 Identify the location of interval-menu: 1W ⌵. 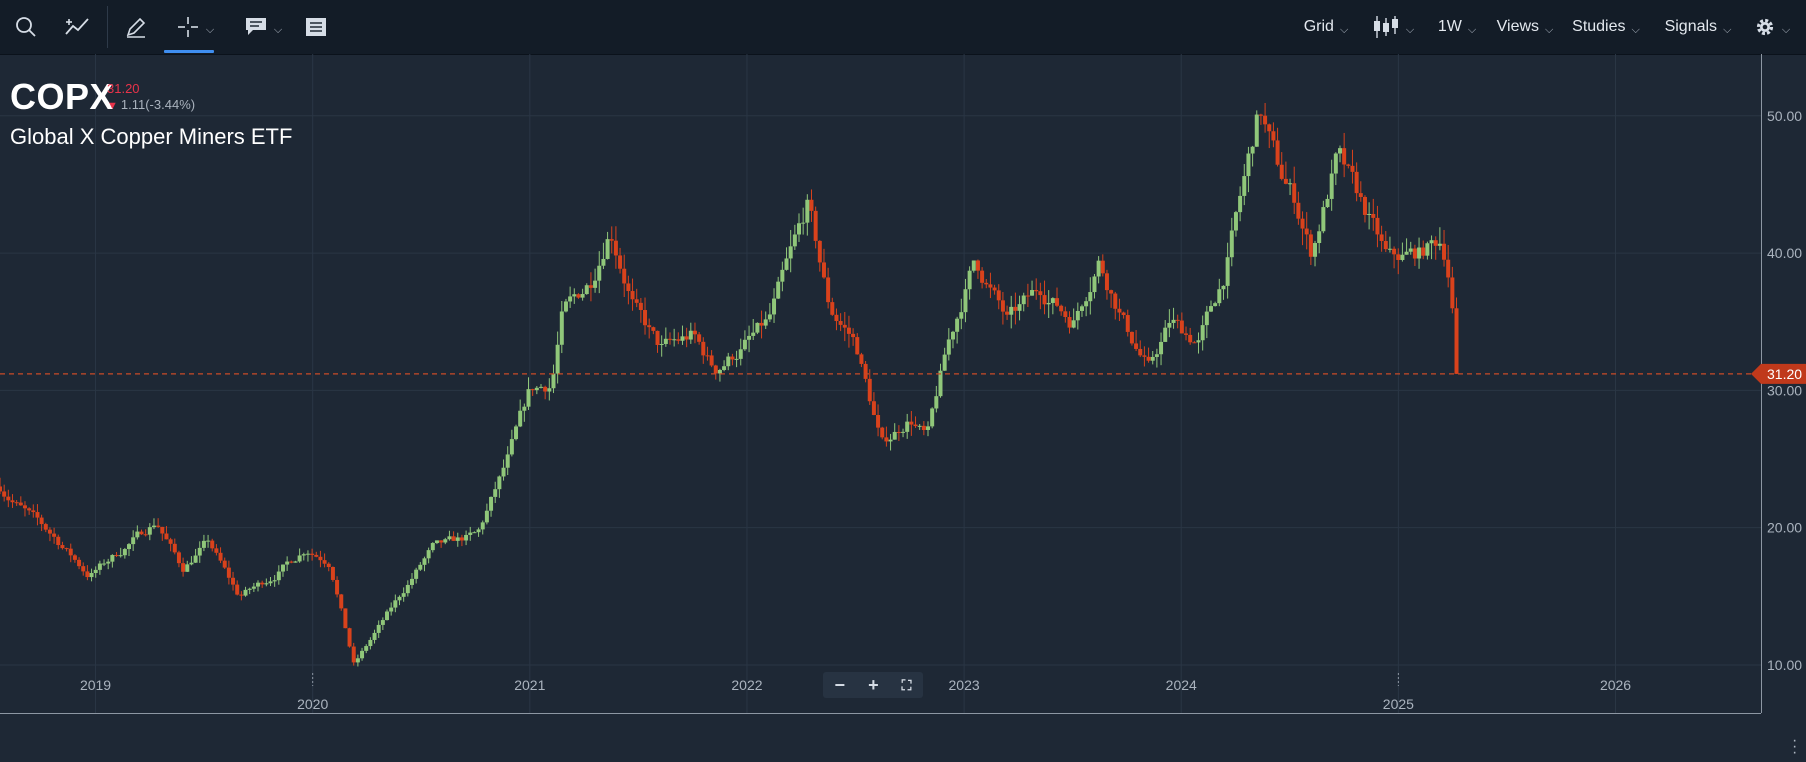
(1457, 27).